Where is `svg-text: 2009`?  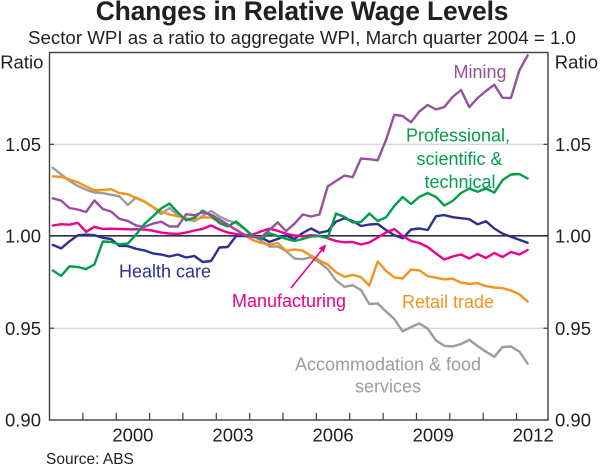
svg-text: 2009 is located at coordinates (433, 435).